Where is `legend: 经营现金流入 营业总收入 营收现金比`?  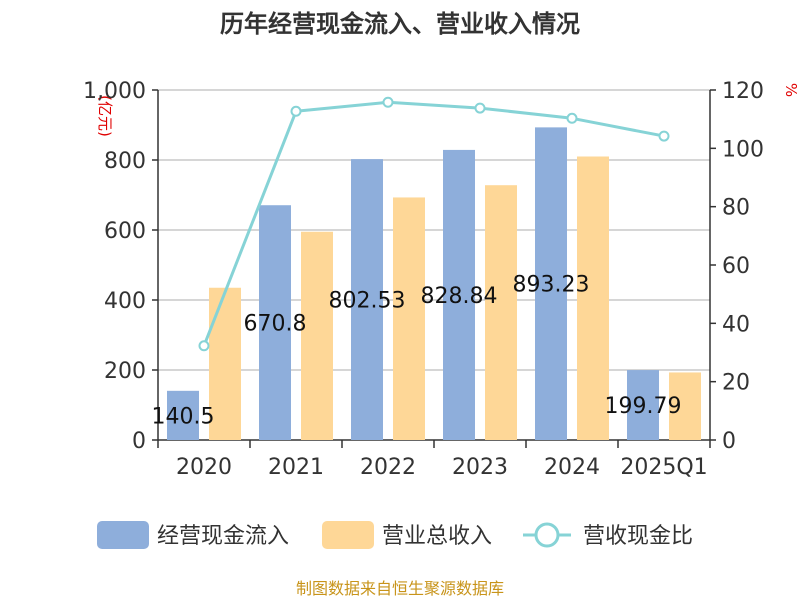 legend: 经营现金流入 营业总收入 营收现金比 is located at coordinates (395, 535).